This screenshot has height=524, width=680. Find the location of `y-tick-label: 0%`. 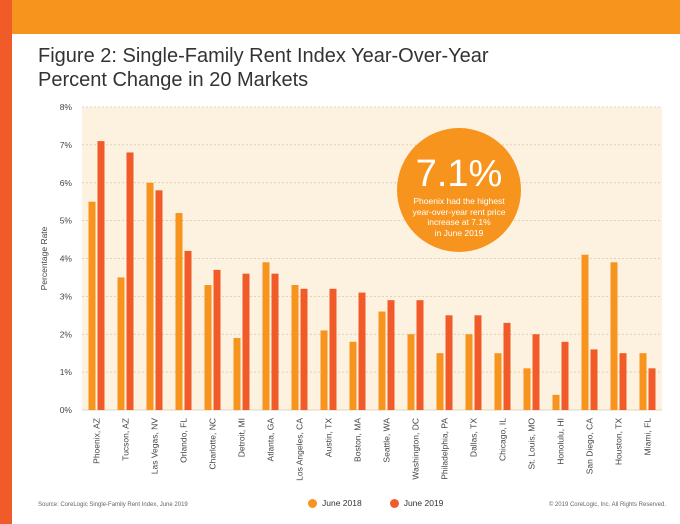

y-tick-label: 0% is located at coordinates (66, 410).